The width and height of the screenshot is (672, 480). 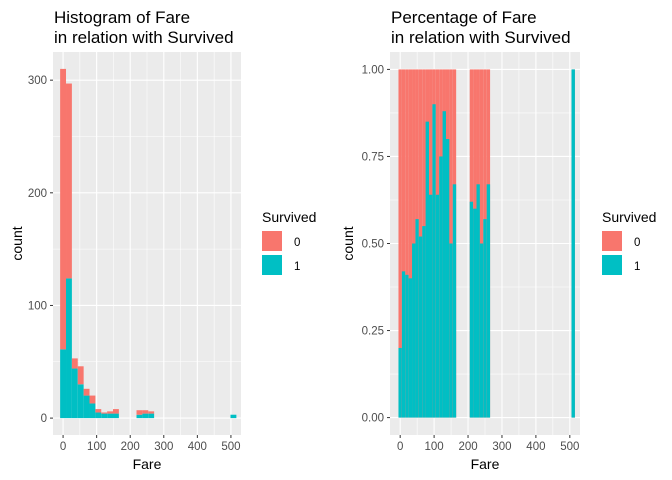 What do you see at coordinates (44, 419) in the screenshot?
I see `histogram-y-tick-label: 0` at bounding box center [44, 419].